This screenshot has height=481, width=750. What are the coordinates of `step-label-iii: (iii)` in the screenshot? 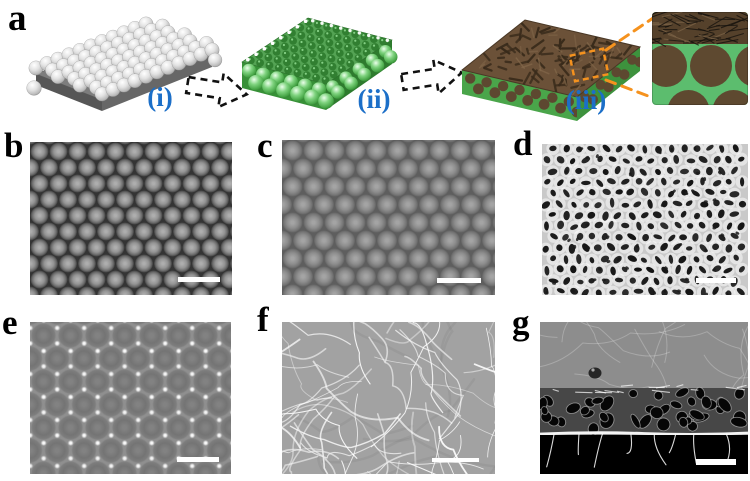 It's located at (586, 100).